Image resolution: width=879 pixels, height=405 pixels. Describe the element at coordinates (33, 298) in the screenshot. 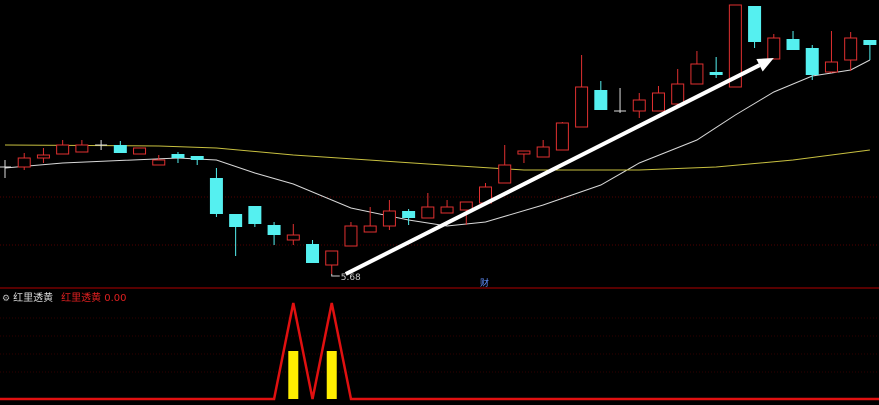

I see `indicator-name: 红里透黄` at that location.